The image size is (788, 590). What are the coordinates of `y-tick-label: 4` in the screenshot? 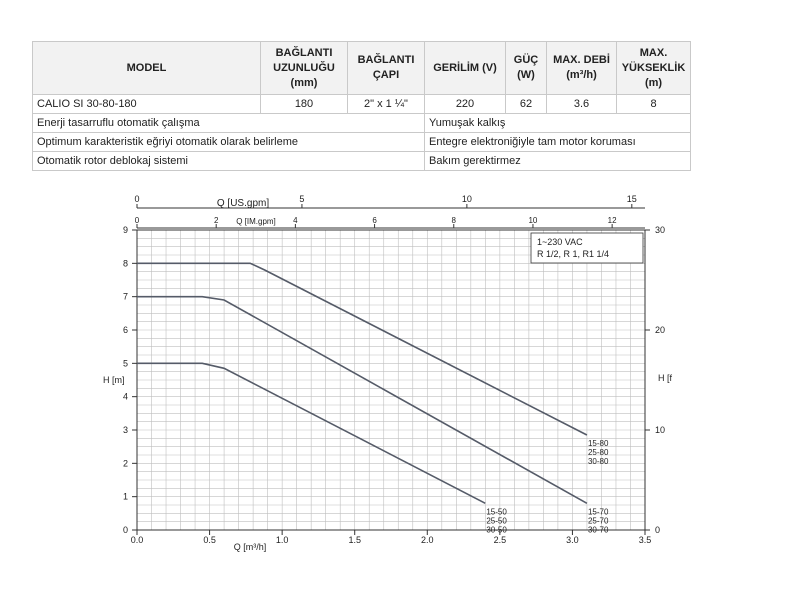 It's located at (125, 397).